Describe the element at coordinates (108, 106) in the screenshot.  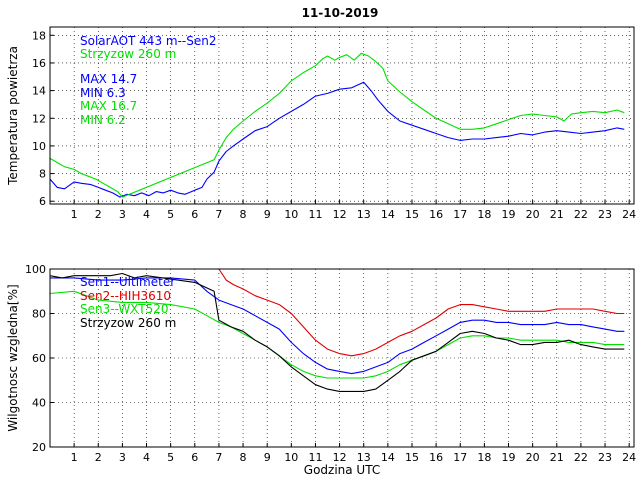
I see `stat-max-strzyzow: MAX 16.7` at that location.